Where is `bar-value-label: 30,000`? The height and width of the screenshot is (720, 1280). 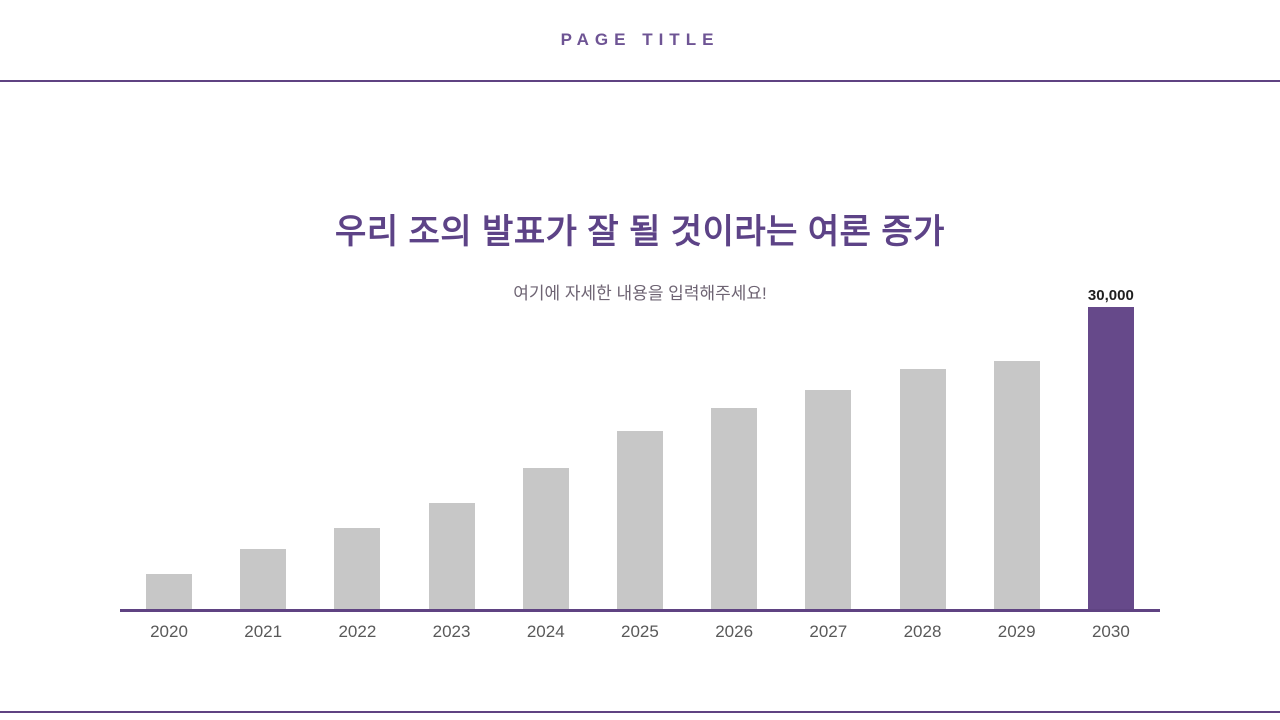
bar-value-label: 30,000 is located at coordinates (1110, 295).